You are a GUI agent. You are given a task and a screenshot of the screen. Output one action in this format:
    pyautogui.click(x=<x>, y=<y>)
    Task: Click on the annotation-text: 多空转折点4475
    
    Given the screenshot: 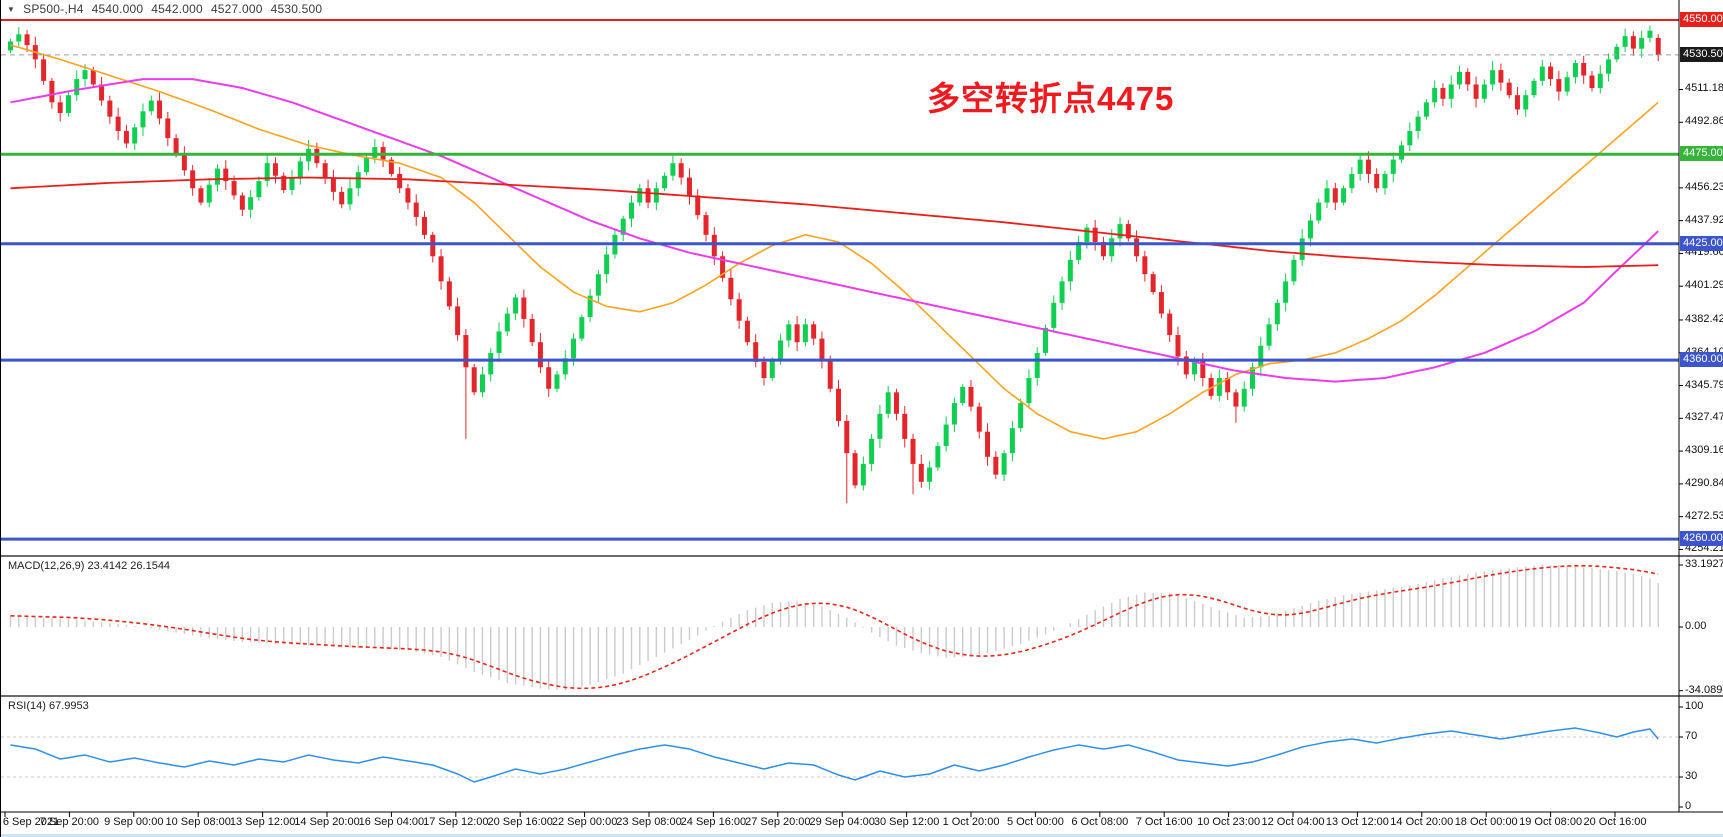 What is the action you would take?
    pyautogui.click(x=1051, y=98)
    